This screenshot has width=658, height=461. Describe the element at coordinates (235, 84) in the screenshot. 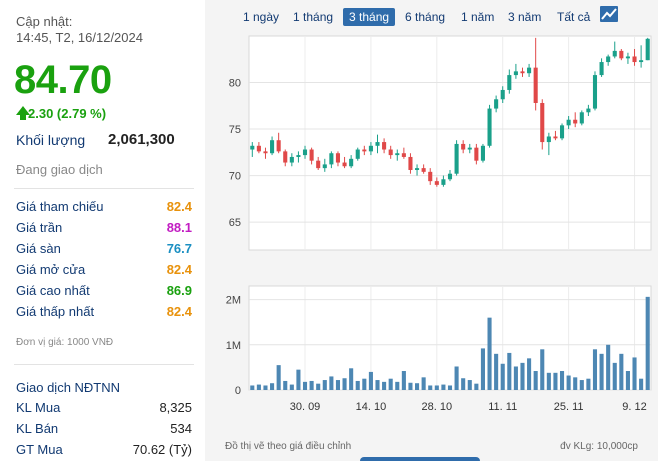

I see `price-tick-label: 80` at that location.